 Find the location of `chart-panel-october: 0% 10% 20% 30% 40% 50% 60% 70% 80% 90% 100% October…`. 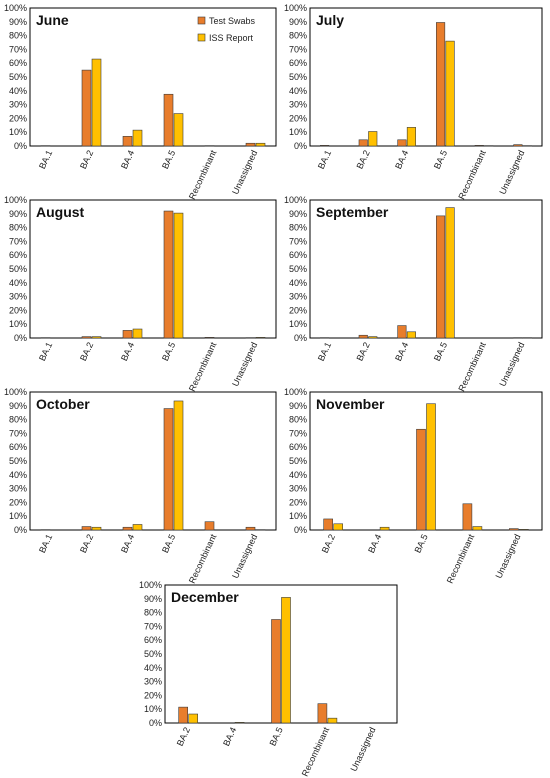

chart-panel-october: 0% 10% 20% 30% 40% 50% 60% 70% 80% 90% 100% October… is located at coordinates (140, 486).